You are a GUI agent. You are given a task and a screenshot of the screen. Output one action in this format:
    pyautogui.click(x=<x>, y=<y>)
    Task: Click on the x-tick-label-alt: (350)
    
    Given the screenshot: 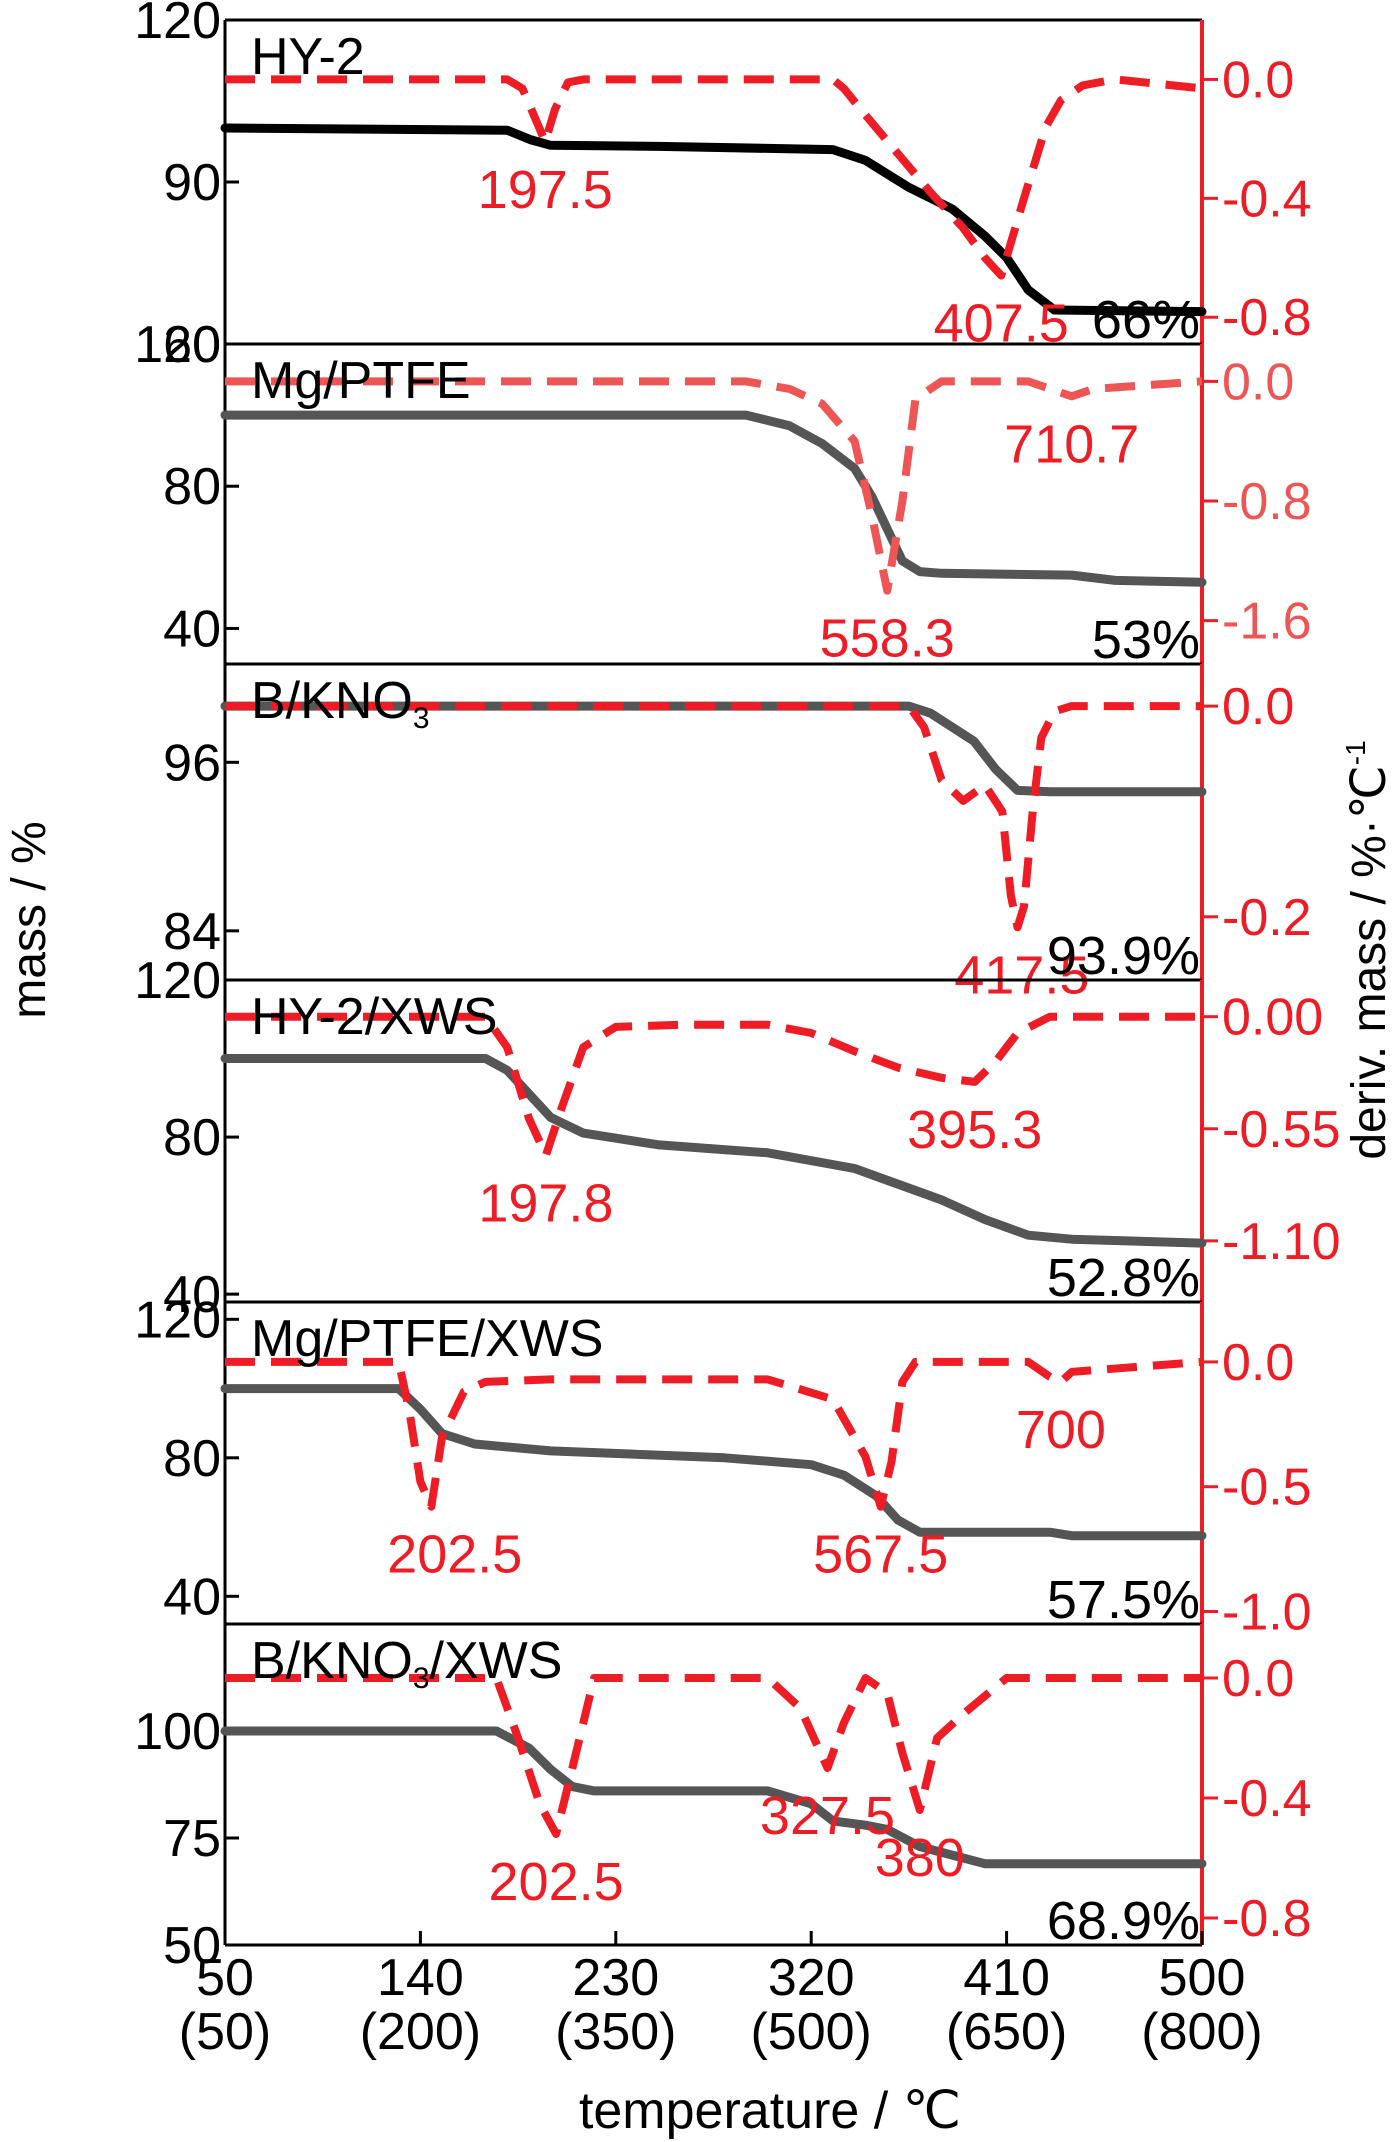 What is the action you would take?
    pyautogui.click(x=615, y=2032)
    